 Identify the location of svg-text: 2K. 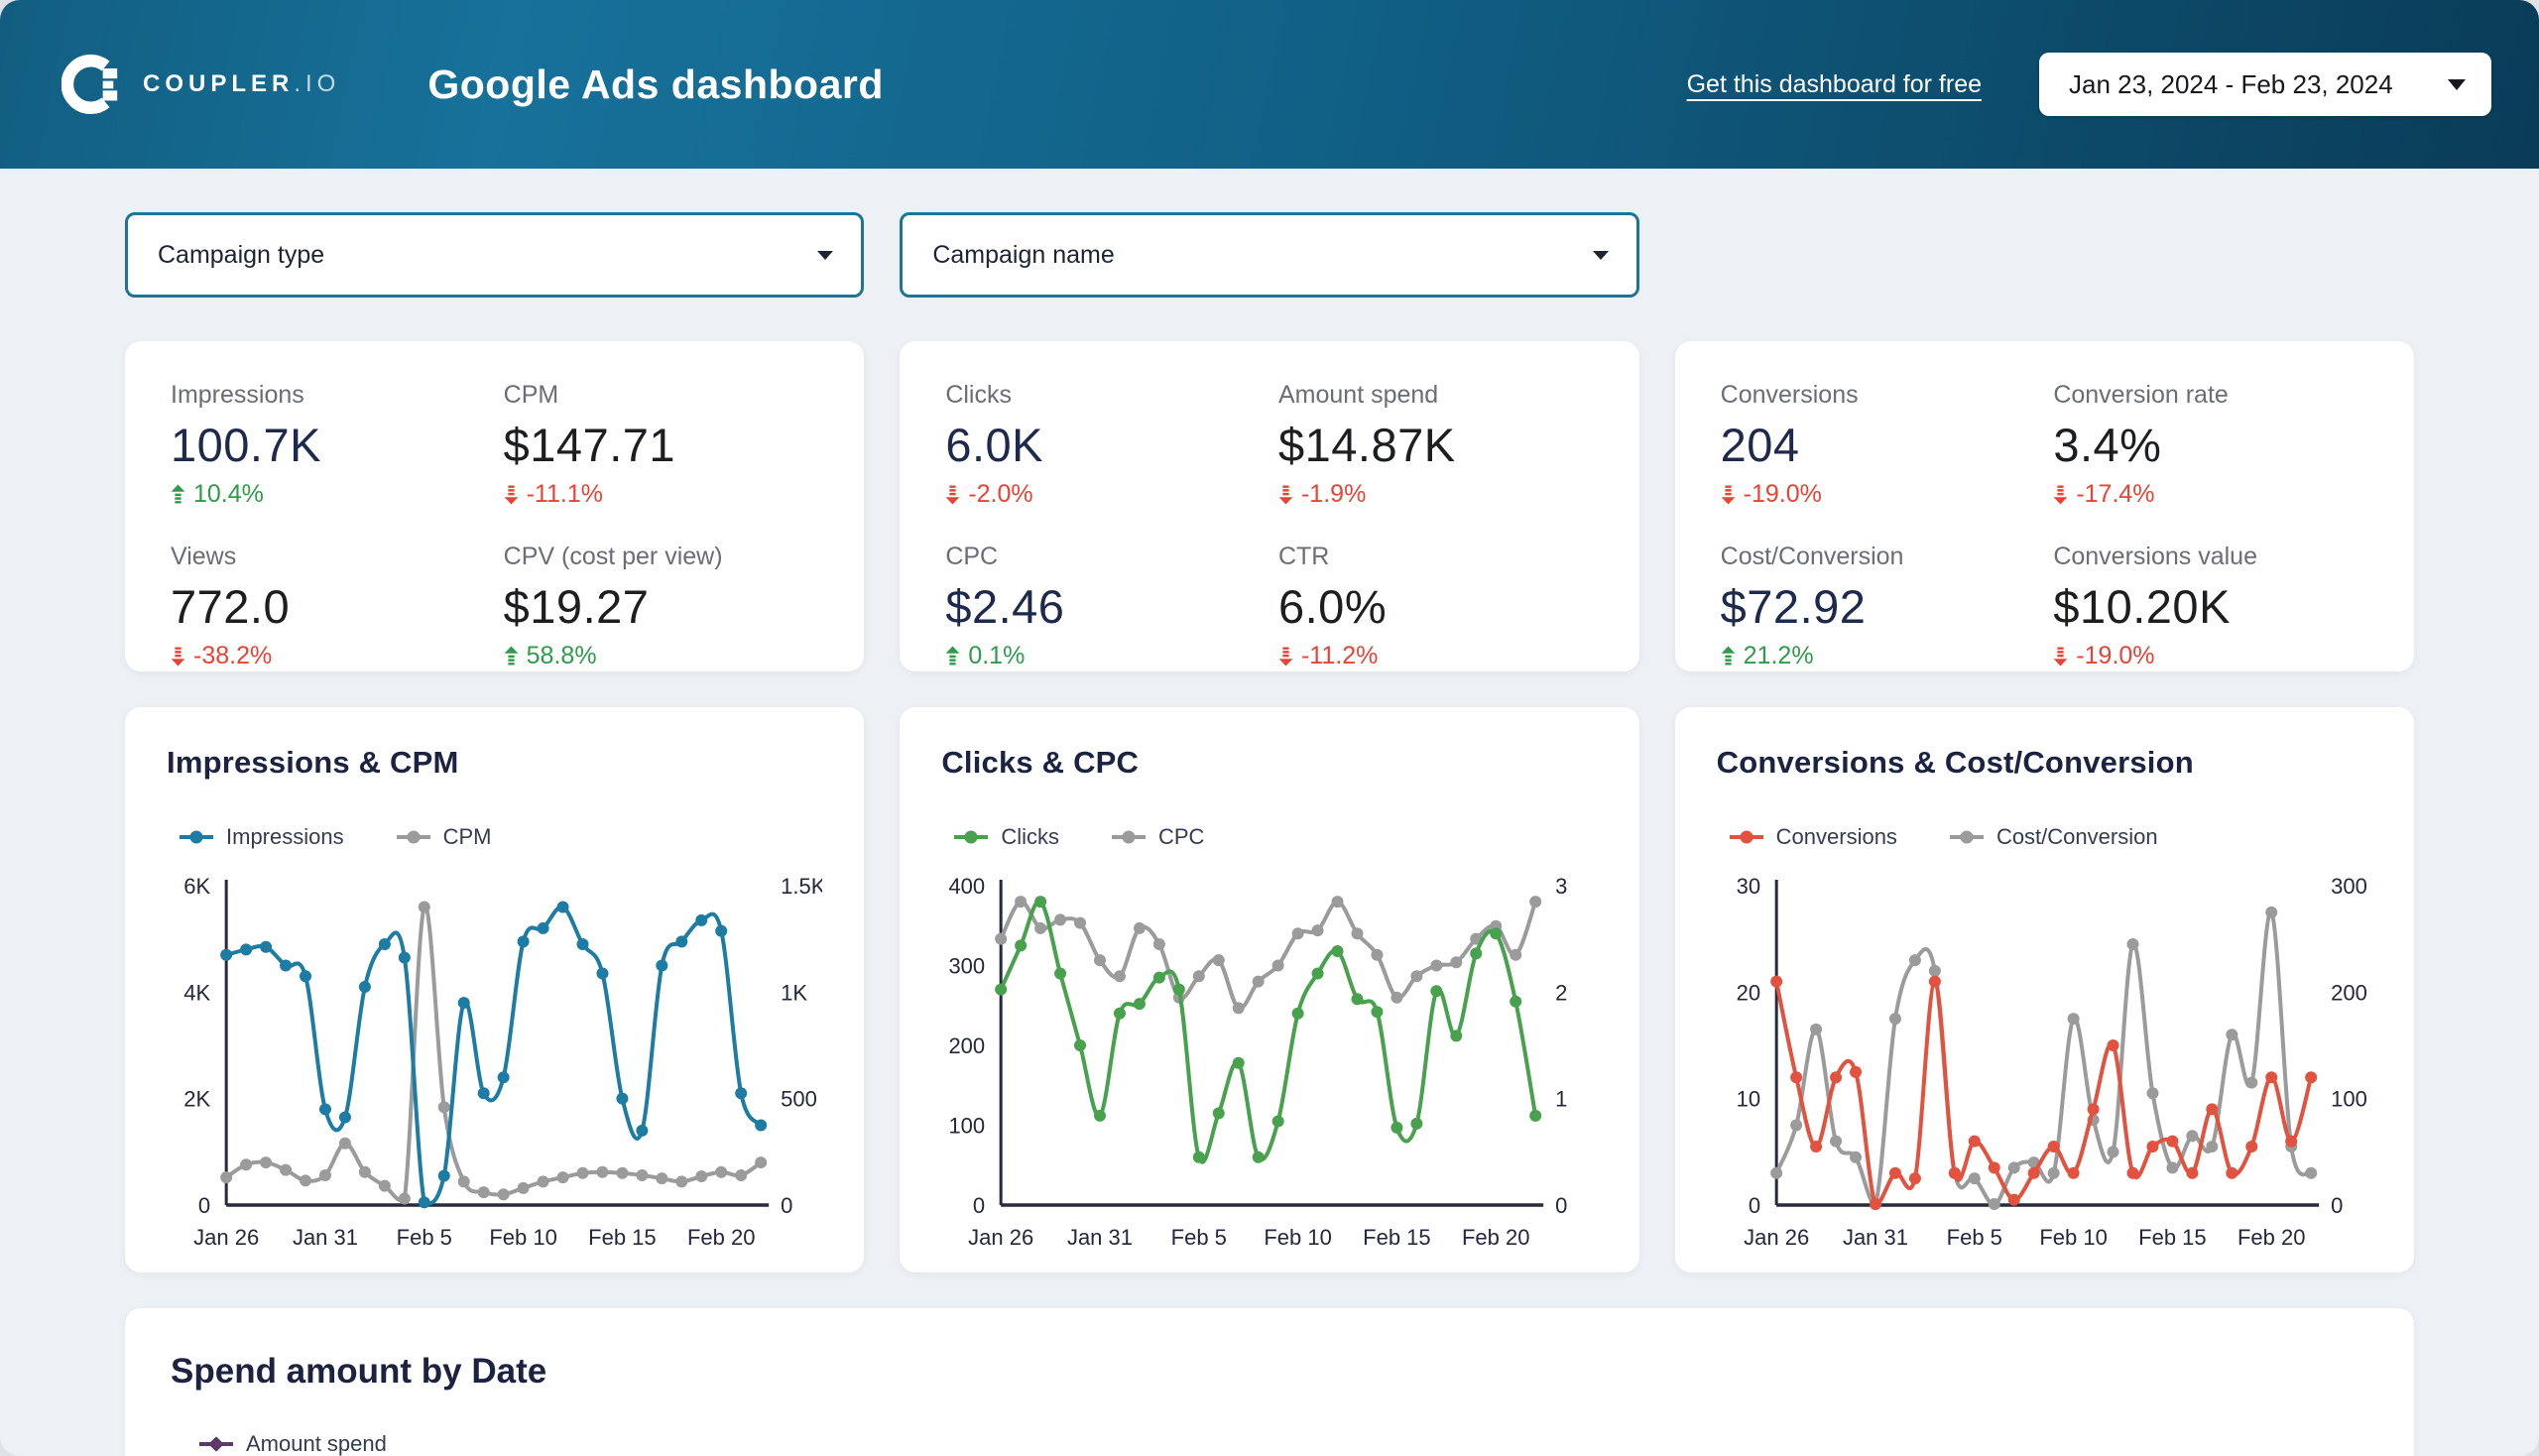
(197, 1099).